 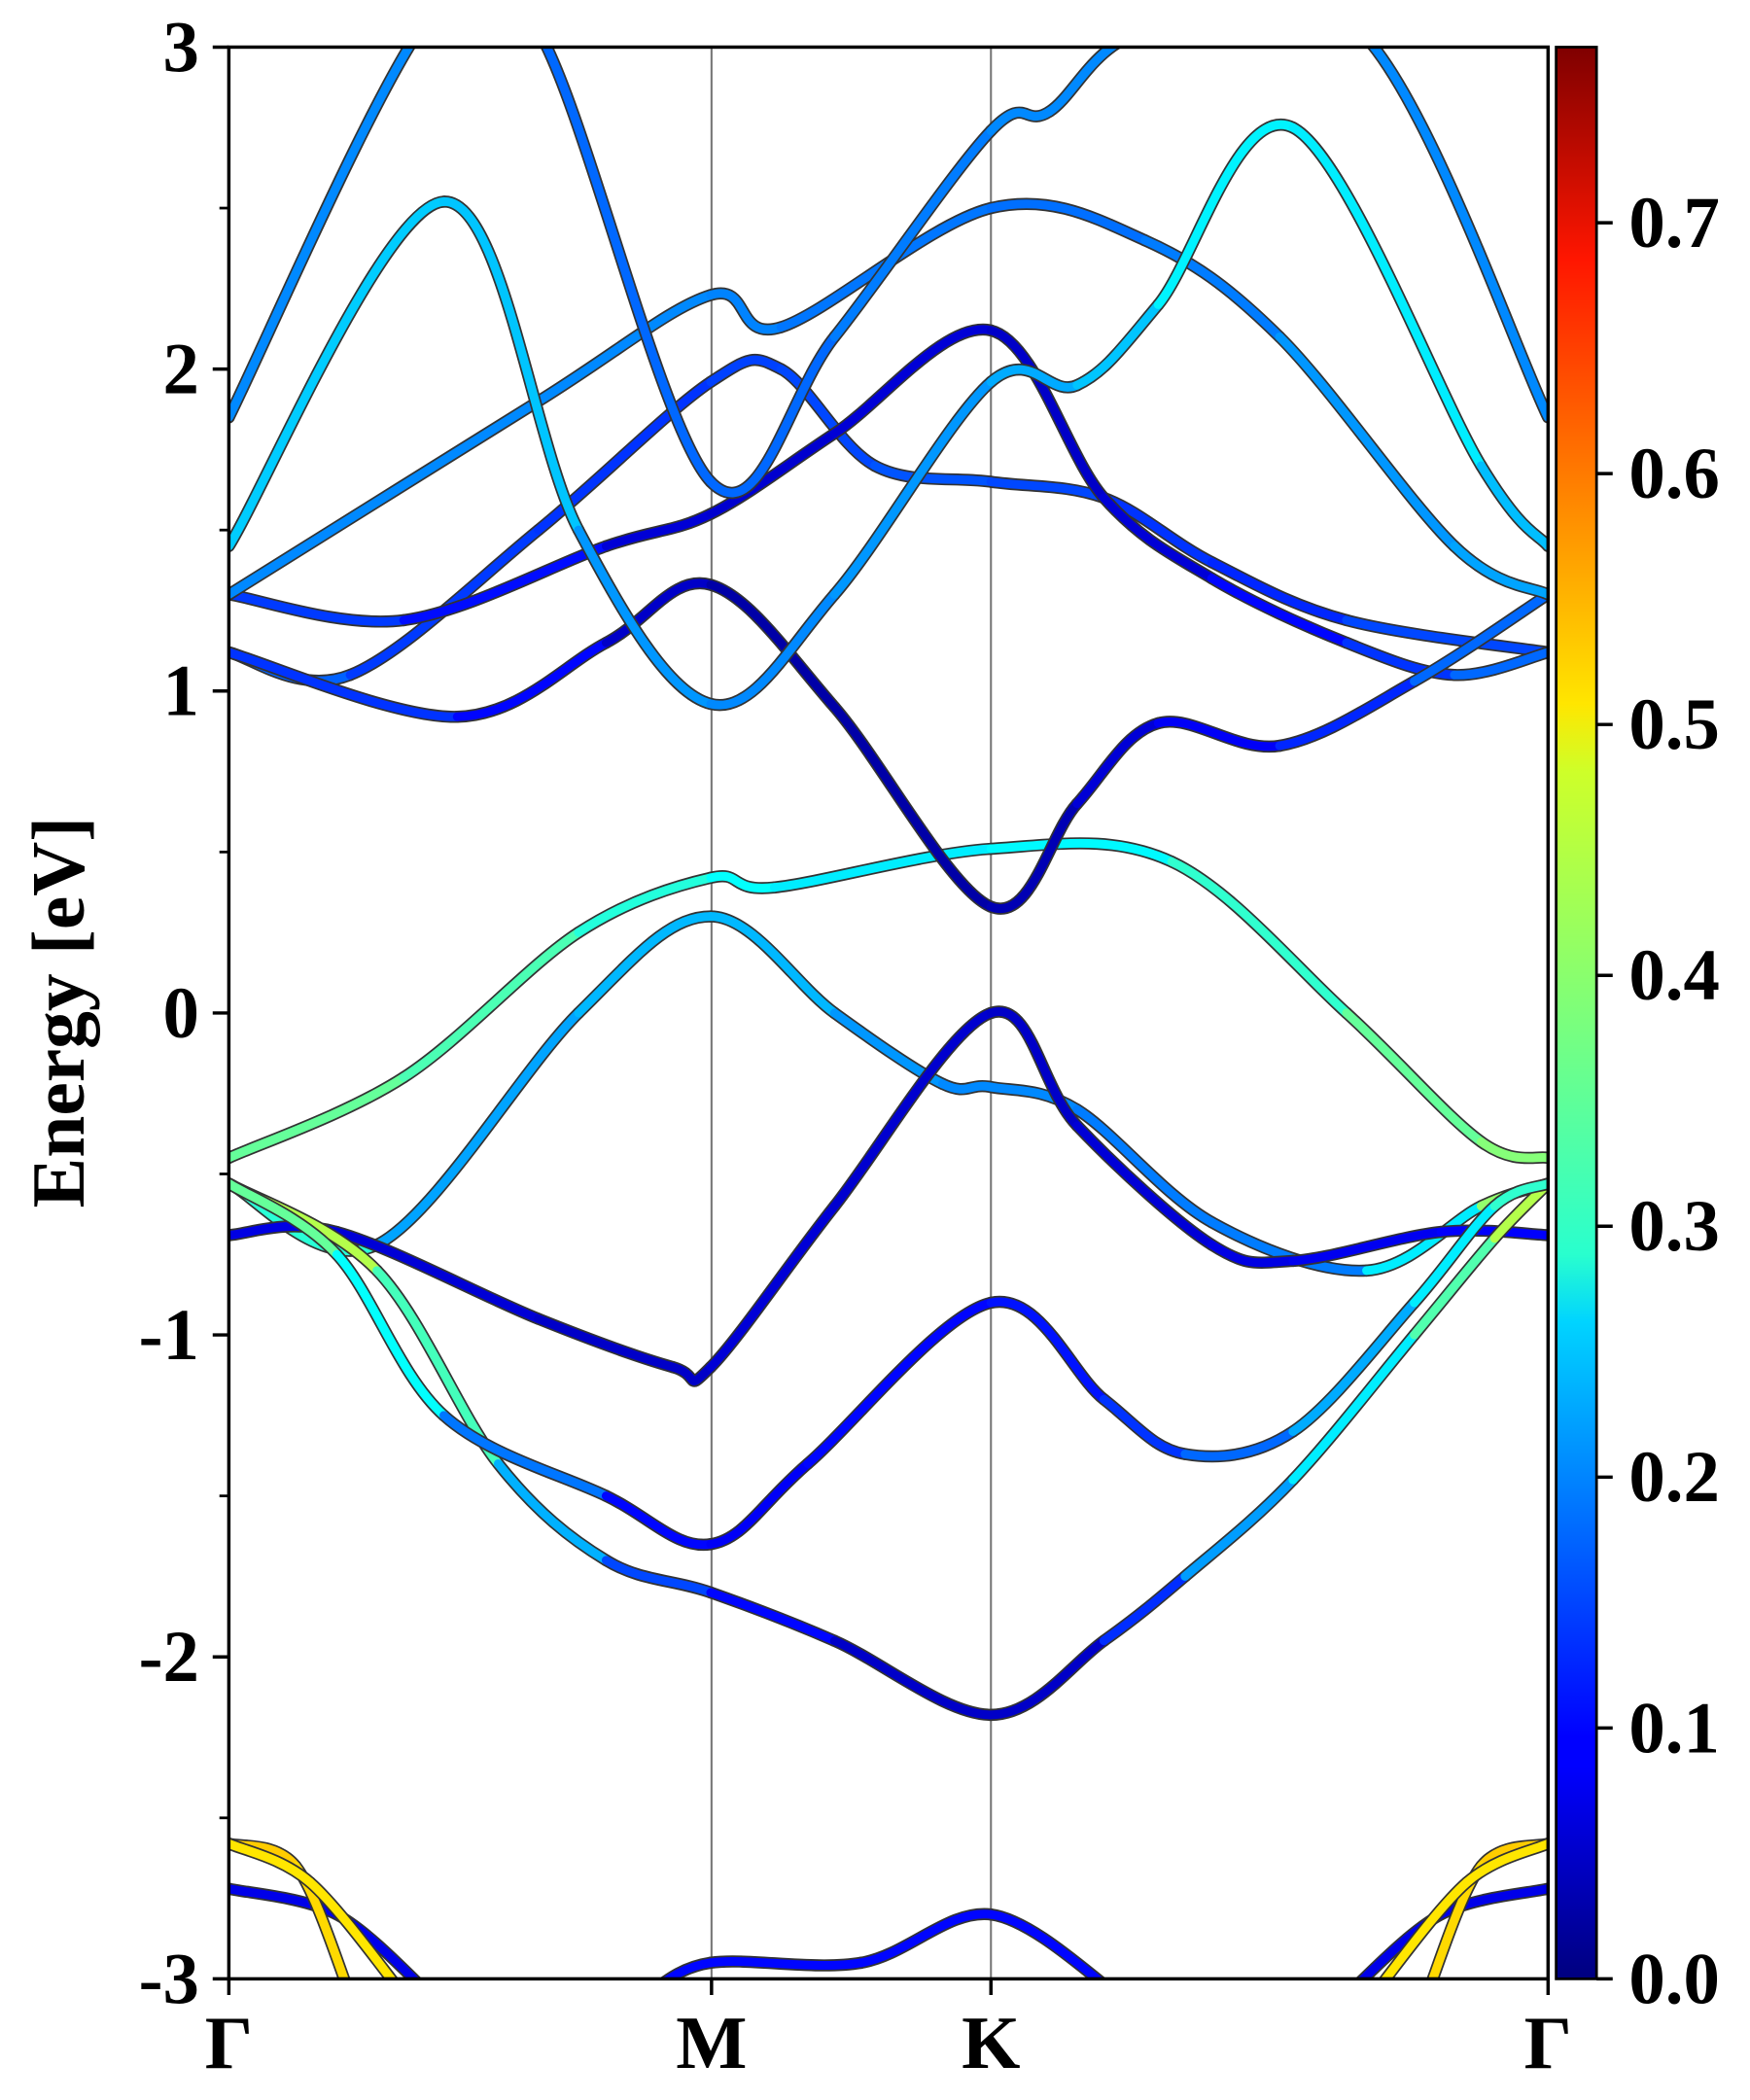 What do you see at coordinates (1658, 1101) in the screenshot?
I see `colorbar-ticks: 0.0 0.1 0.2 0.3 0.4 0.5 0.6 0.7` at bounding box center [1658, 1101].